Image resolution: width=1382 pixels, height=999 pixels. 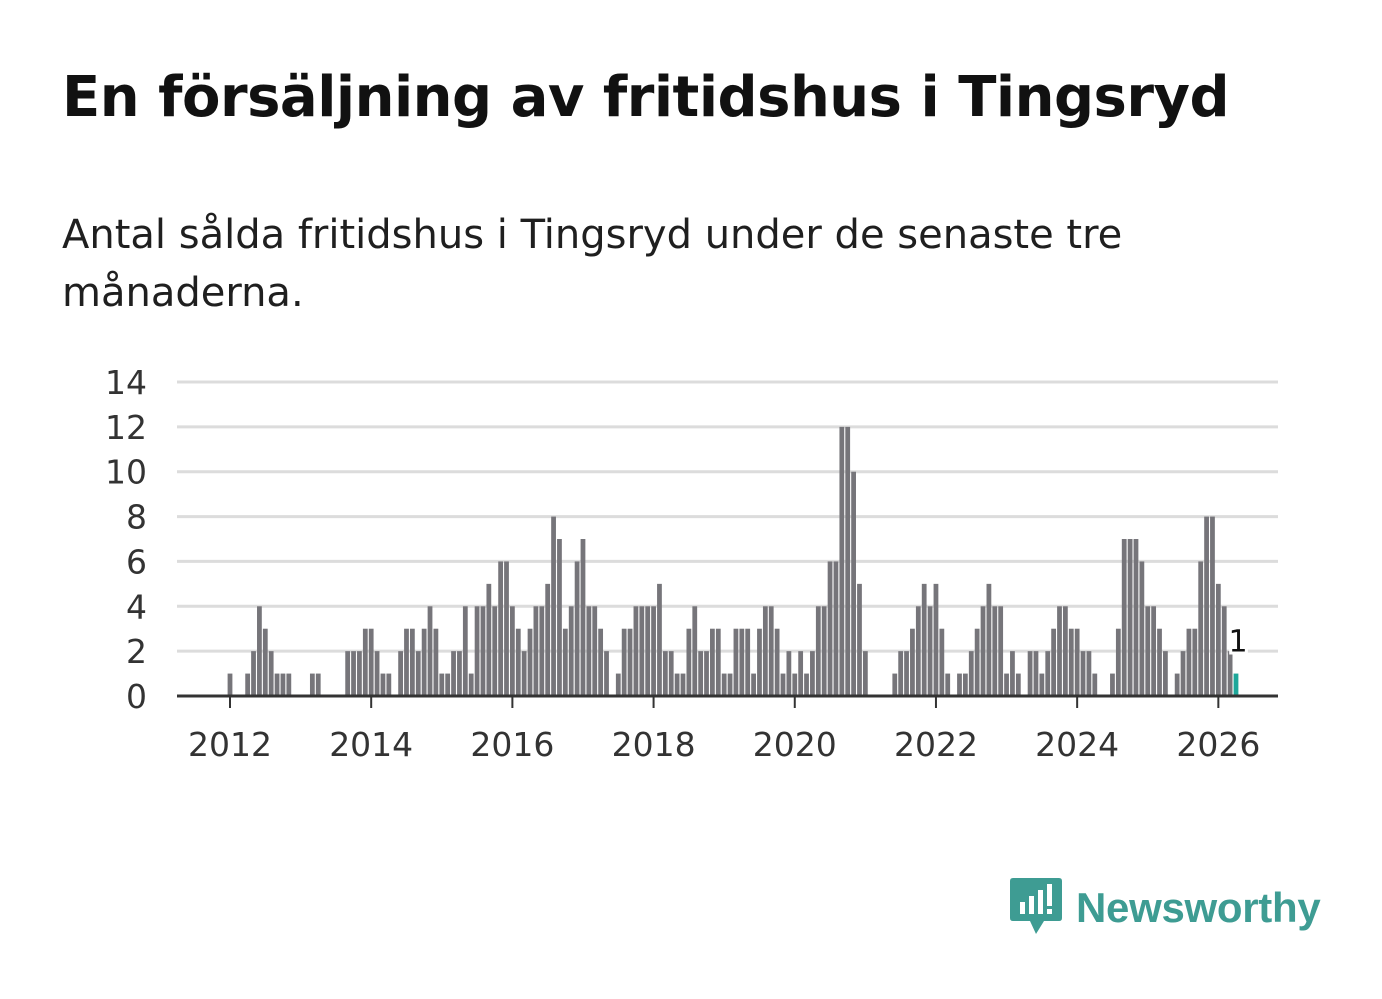 What do you see at coordinates (512, 744) in the screenshot?
I see `x-tick-label: 2016` at bounding box center [512, 744].